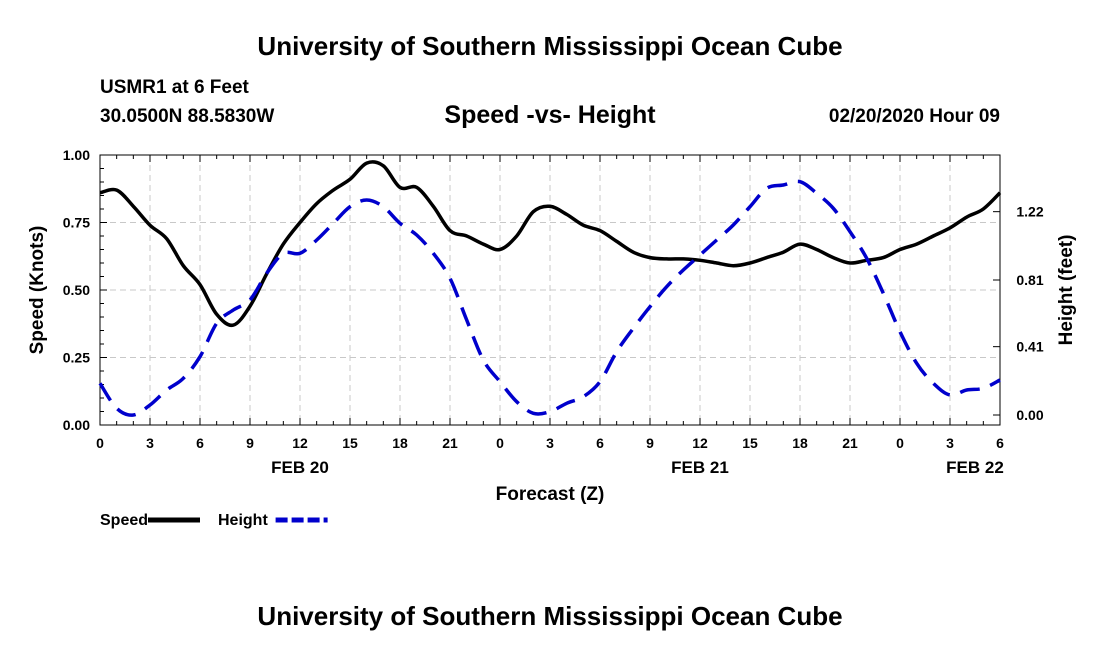 Image resolution: width=1100 pixels, height=650 pixels. I want to click on coordinates-label: 30.0500N 88.5830W, so click(187, 116).